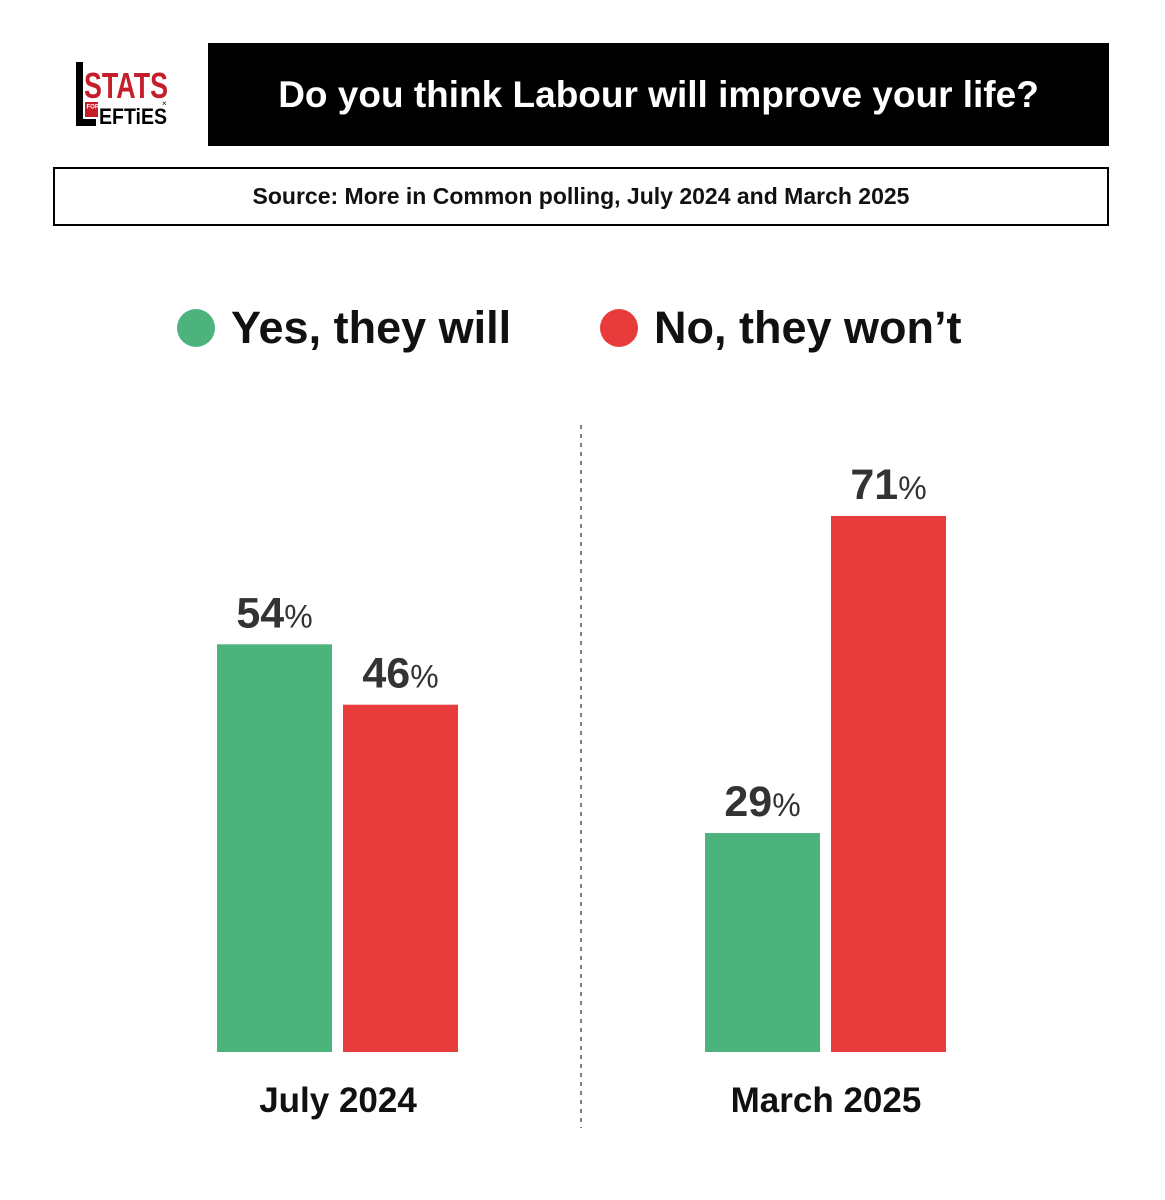  What do you see at coordinates (582, 328) in the screenshot?
I see `chart-legend: Yes, they will No, they won’t` at bounding box center [582, 328].